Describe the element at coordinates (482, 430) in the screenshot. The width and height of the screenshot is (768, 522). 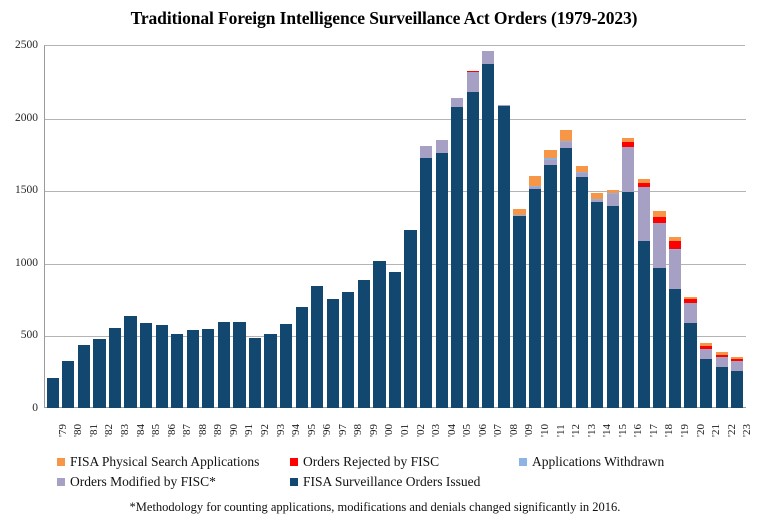
I see `x-axis-tick-label: '06` at that location.